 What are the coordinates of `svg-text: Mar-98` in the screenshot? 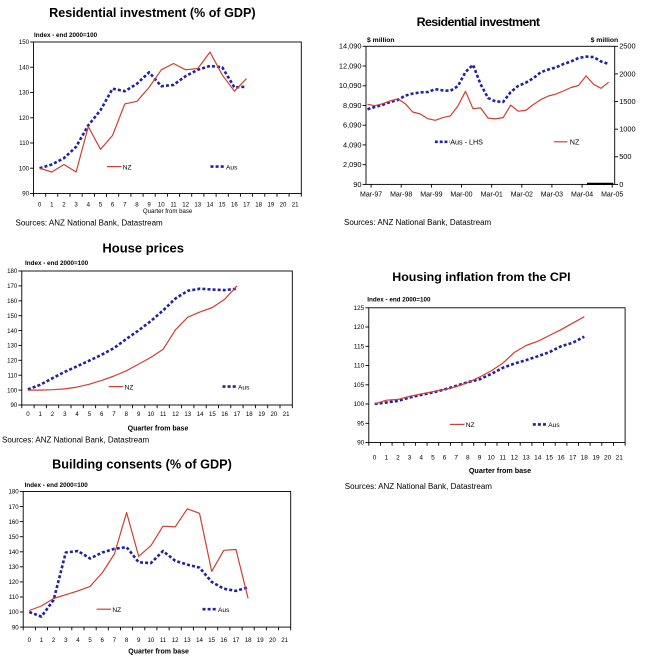 It's located at (401, 195).